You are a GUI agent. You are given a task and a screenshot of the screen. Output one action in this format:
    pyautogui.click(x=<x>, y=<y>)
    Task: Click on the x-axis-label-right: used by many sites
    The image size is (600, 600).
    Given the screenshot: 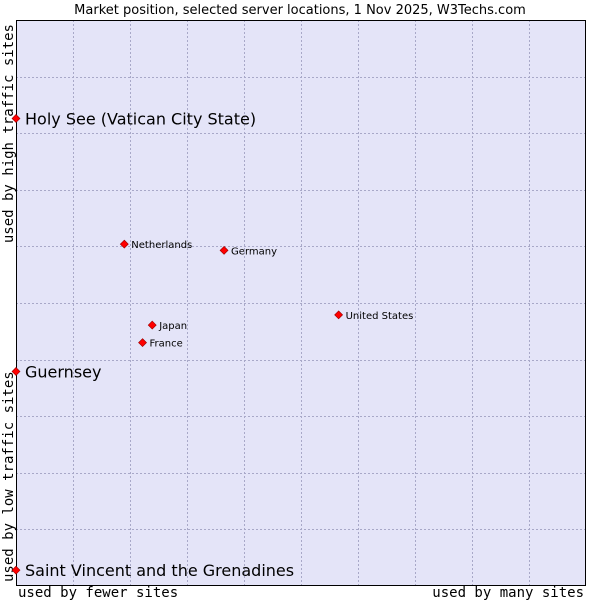 What is the action you would take?
    pyautogui.click(x=508, y=592)
    